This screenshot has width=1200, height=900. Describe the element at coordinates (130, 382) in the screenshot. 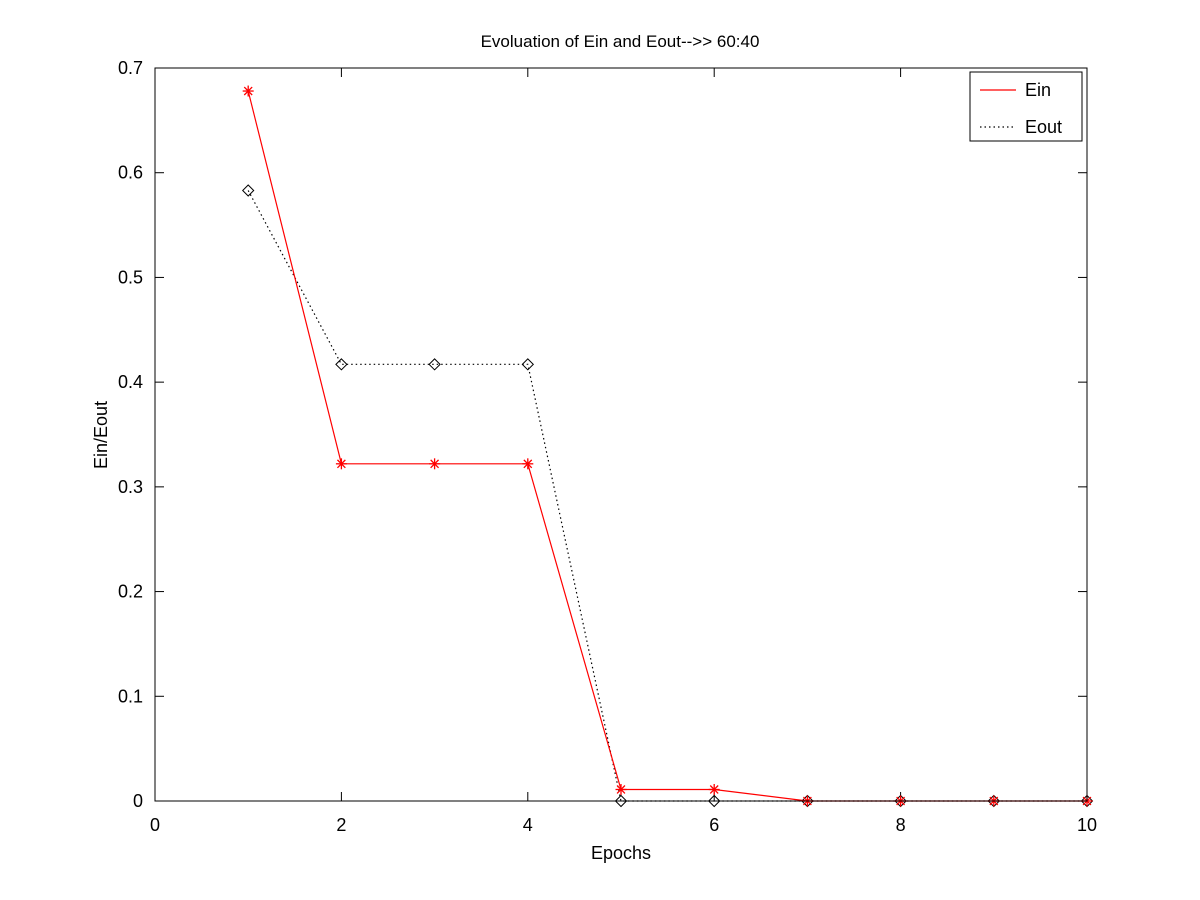

I see `y-tick-label: 0.4` at that location.